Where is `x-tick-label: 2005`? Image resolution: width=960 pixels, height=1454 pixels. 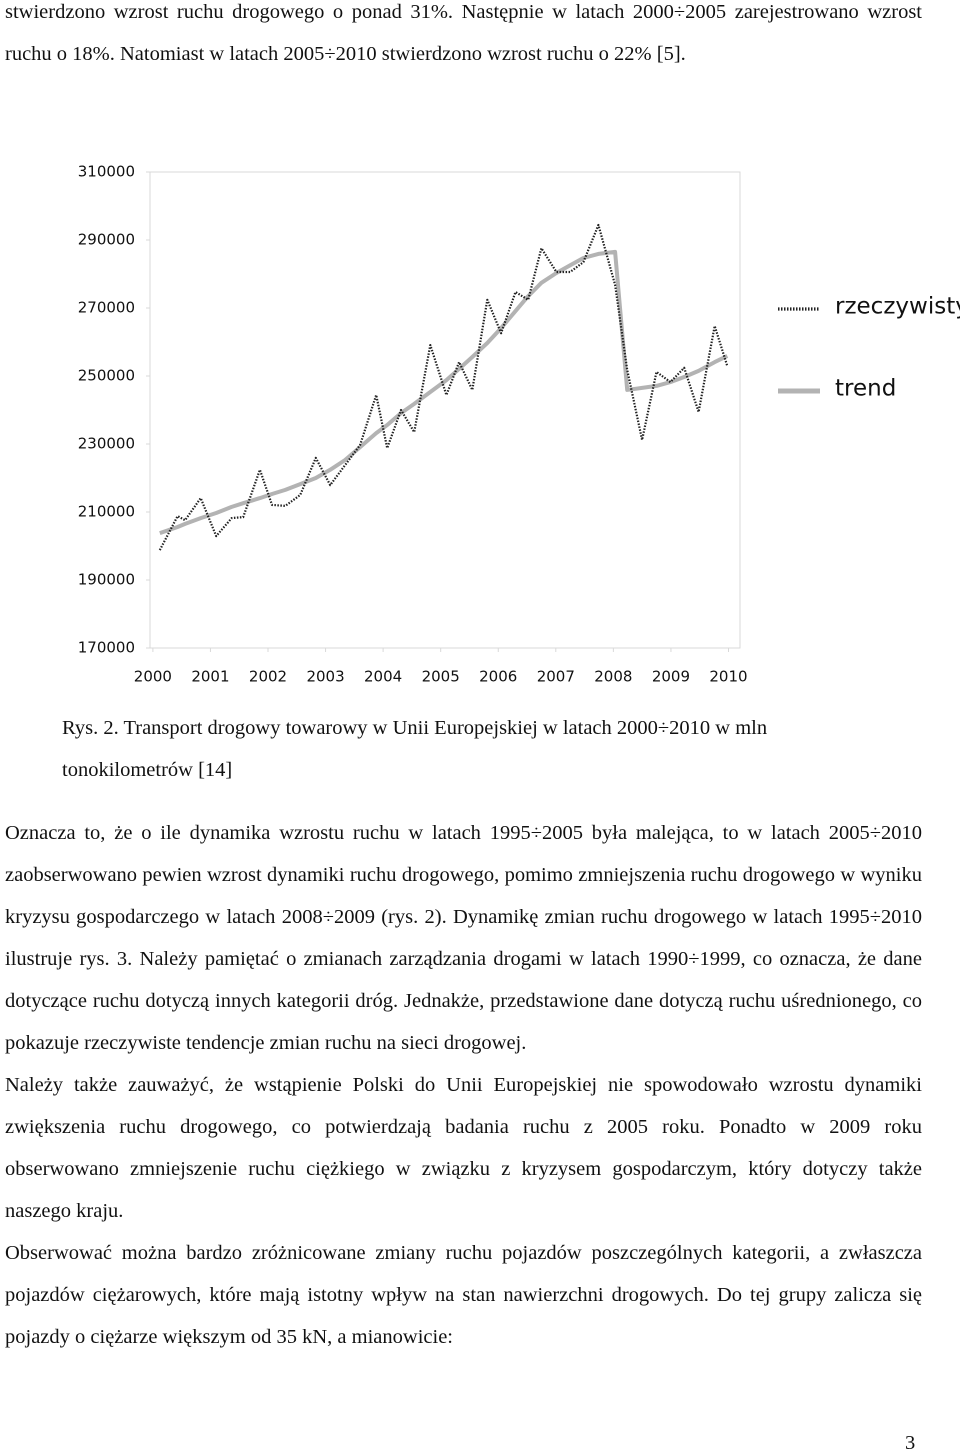 x-tick-label: 2005 is located at coordinates (441, 677).